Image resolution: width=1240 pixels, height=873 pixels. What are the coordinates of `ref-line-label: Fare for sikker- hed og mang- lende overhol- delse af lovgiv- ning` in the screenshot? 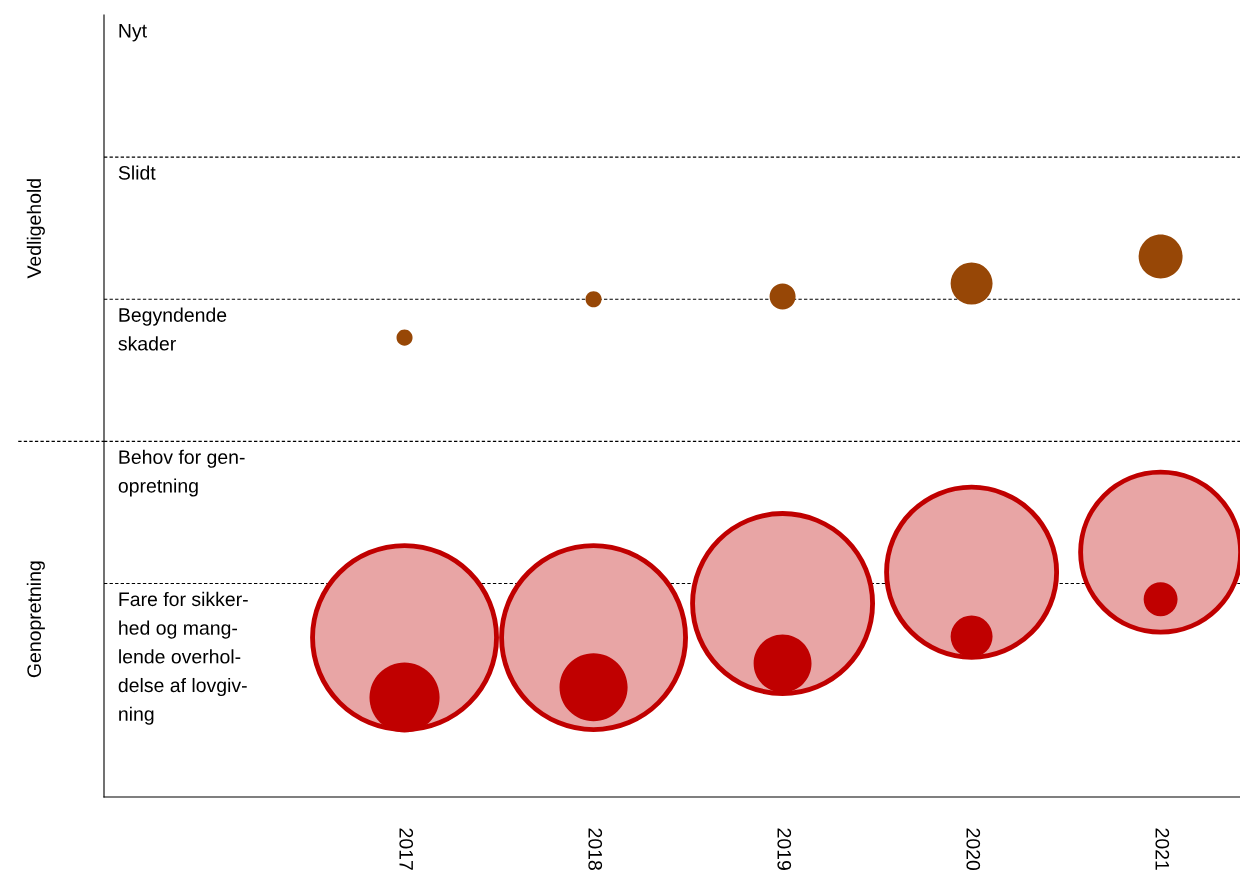 It's located at (183, 658).